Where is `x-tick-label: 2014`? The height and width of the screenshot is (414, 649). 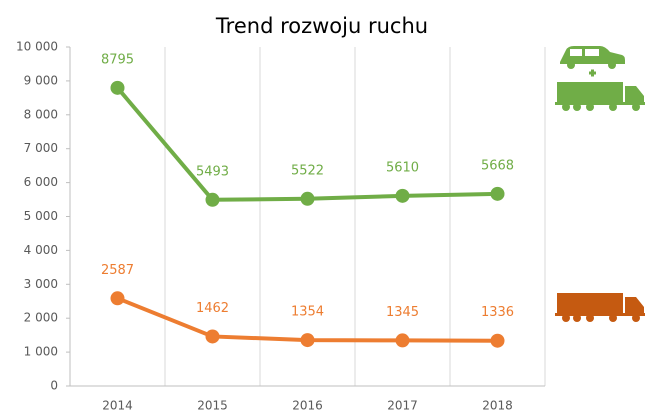
x-tick-label: 2014 is located at coordinates (117, 406).